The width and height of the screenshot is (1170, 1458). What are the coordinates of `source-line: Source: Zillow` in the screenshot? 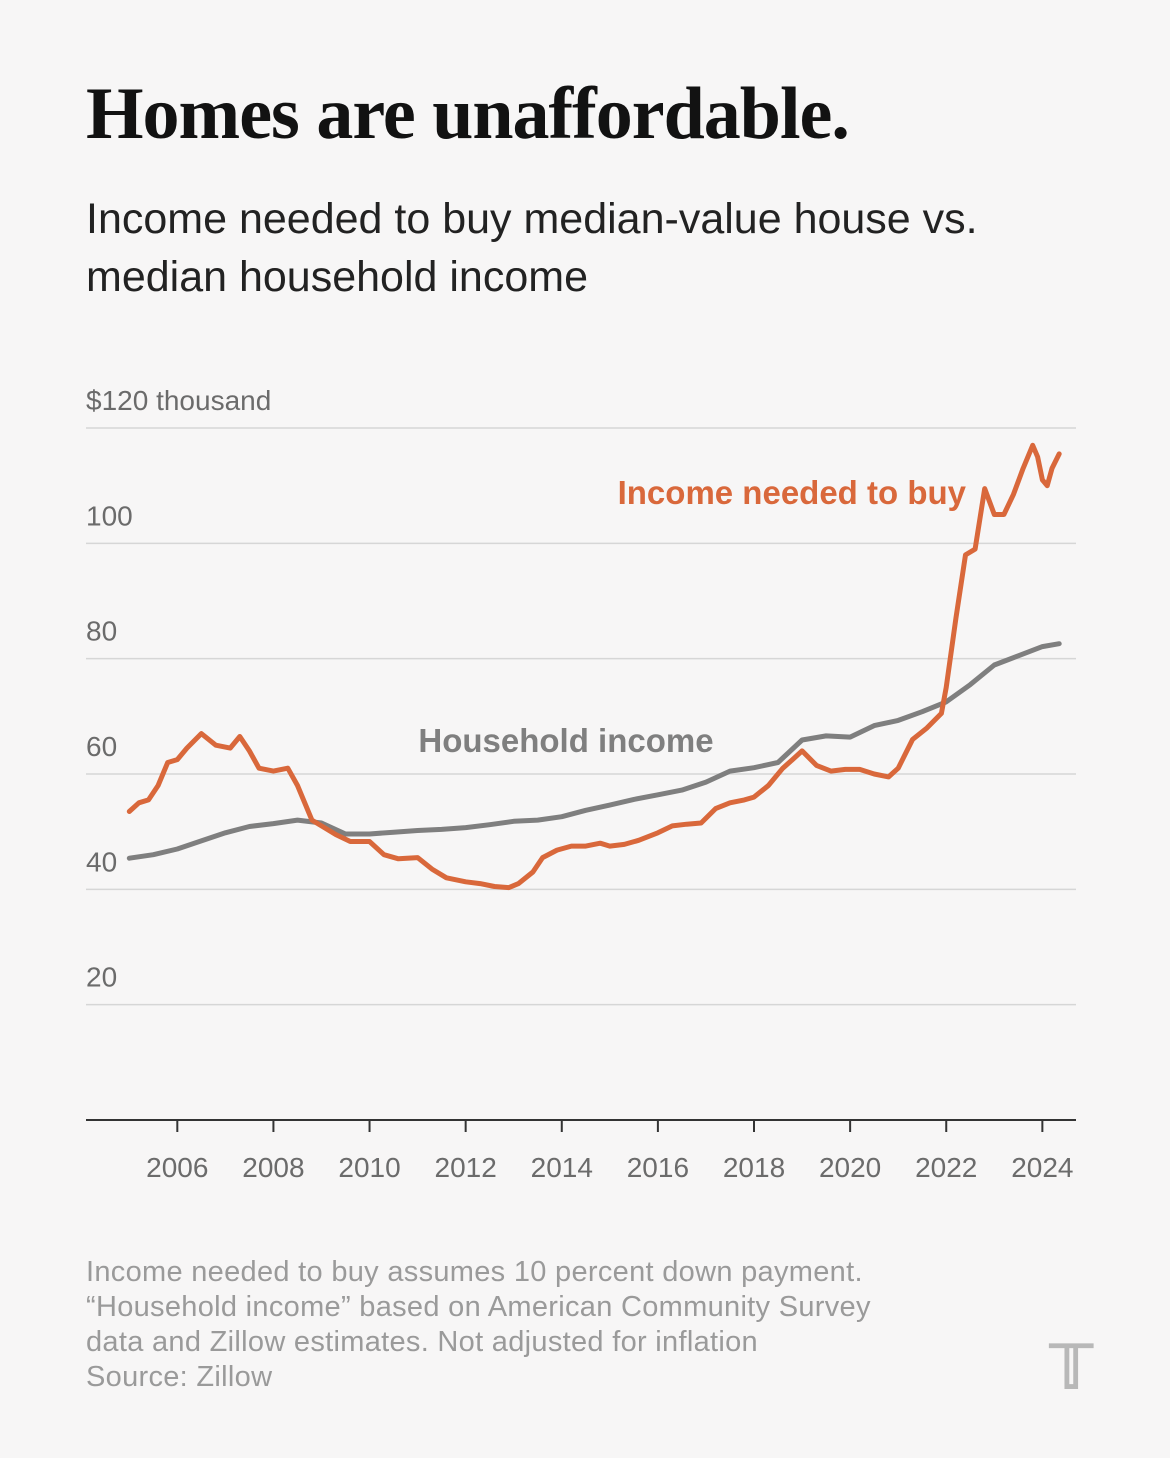 It's located at (179, 1377).